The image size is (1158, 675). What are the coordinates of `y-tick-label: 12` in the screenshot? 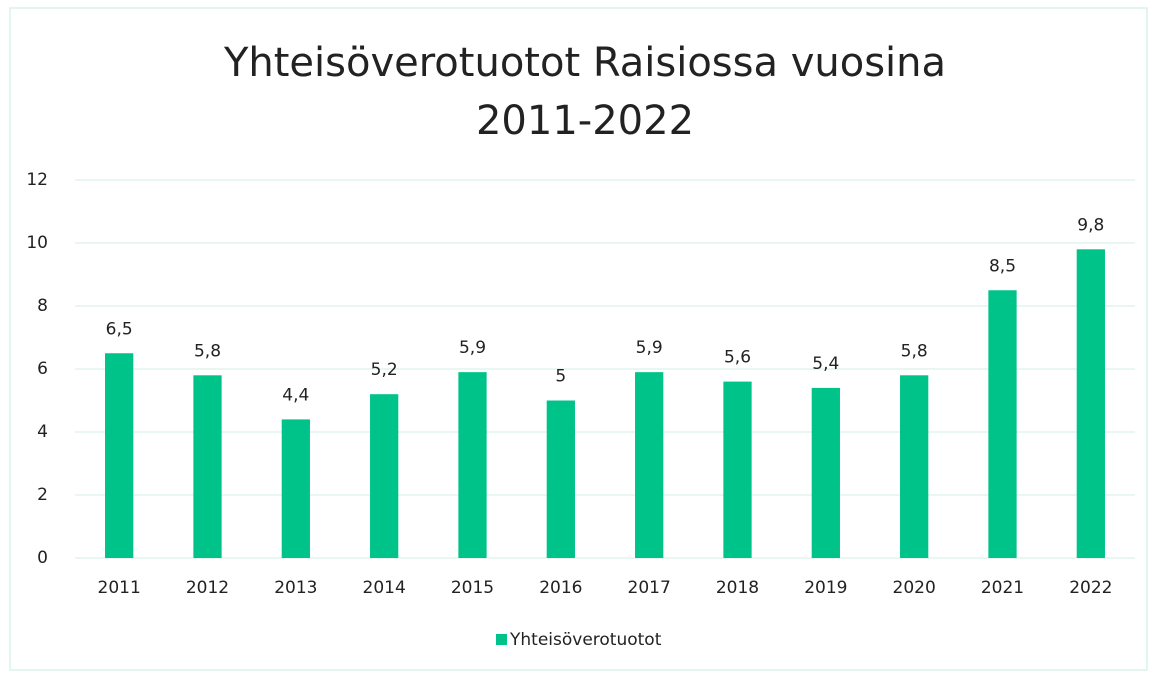 It's located at (37, 180).